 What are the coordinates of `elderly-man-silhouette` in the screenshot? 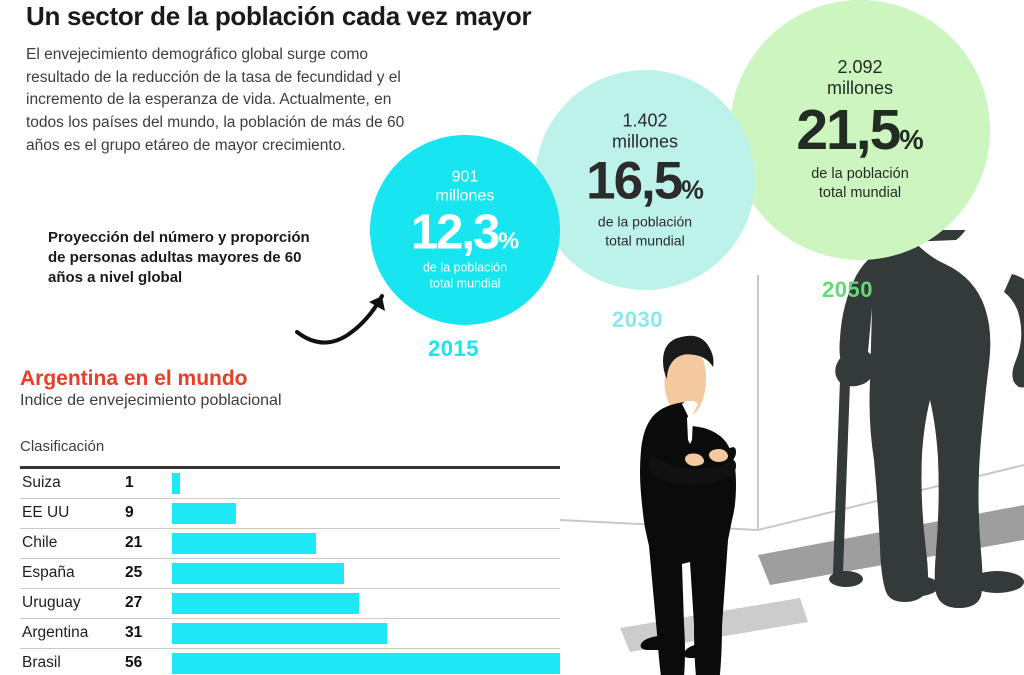 It's located at (926, 371).